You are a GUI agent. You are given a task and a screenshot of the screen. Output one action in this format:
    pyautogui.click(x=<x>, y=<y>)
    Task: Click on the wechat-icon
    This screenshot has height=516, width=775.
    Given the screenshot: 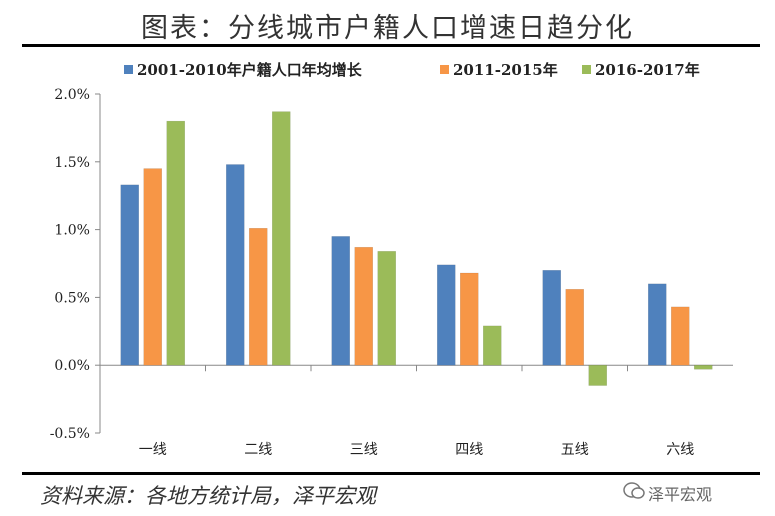 What is the action you would take?
    pyautogui.click(x=634, y=490)
    